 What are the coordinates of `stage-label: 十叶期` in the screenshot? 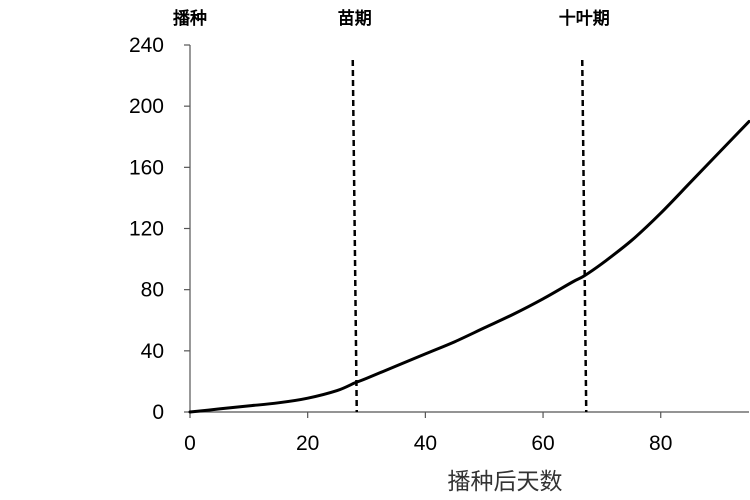 It's located at (584, 18).